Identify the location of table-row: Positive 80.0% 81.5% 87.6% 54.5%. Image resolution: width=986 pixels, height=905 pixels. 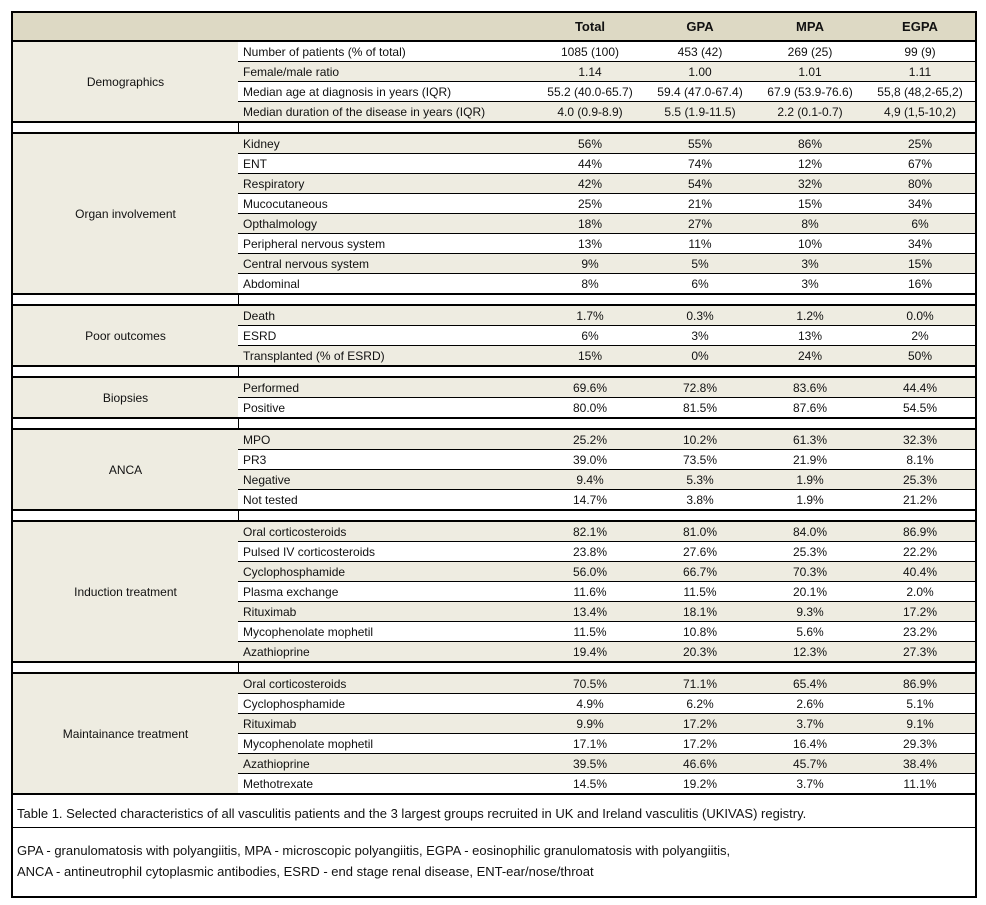
(606, 407).